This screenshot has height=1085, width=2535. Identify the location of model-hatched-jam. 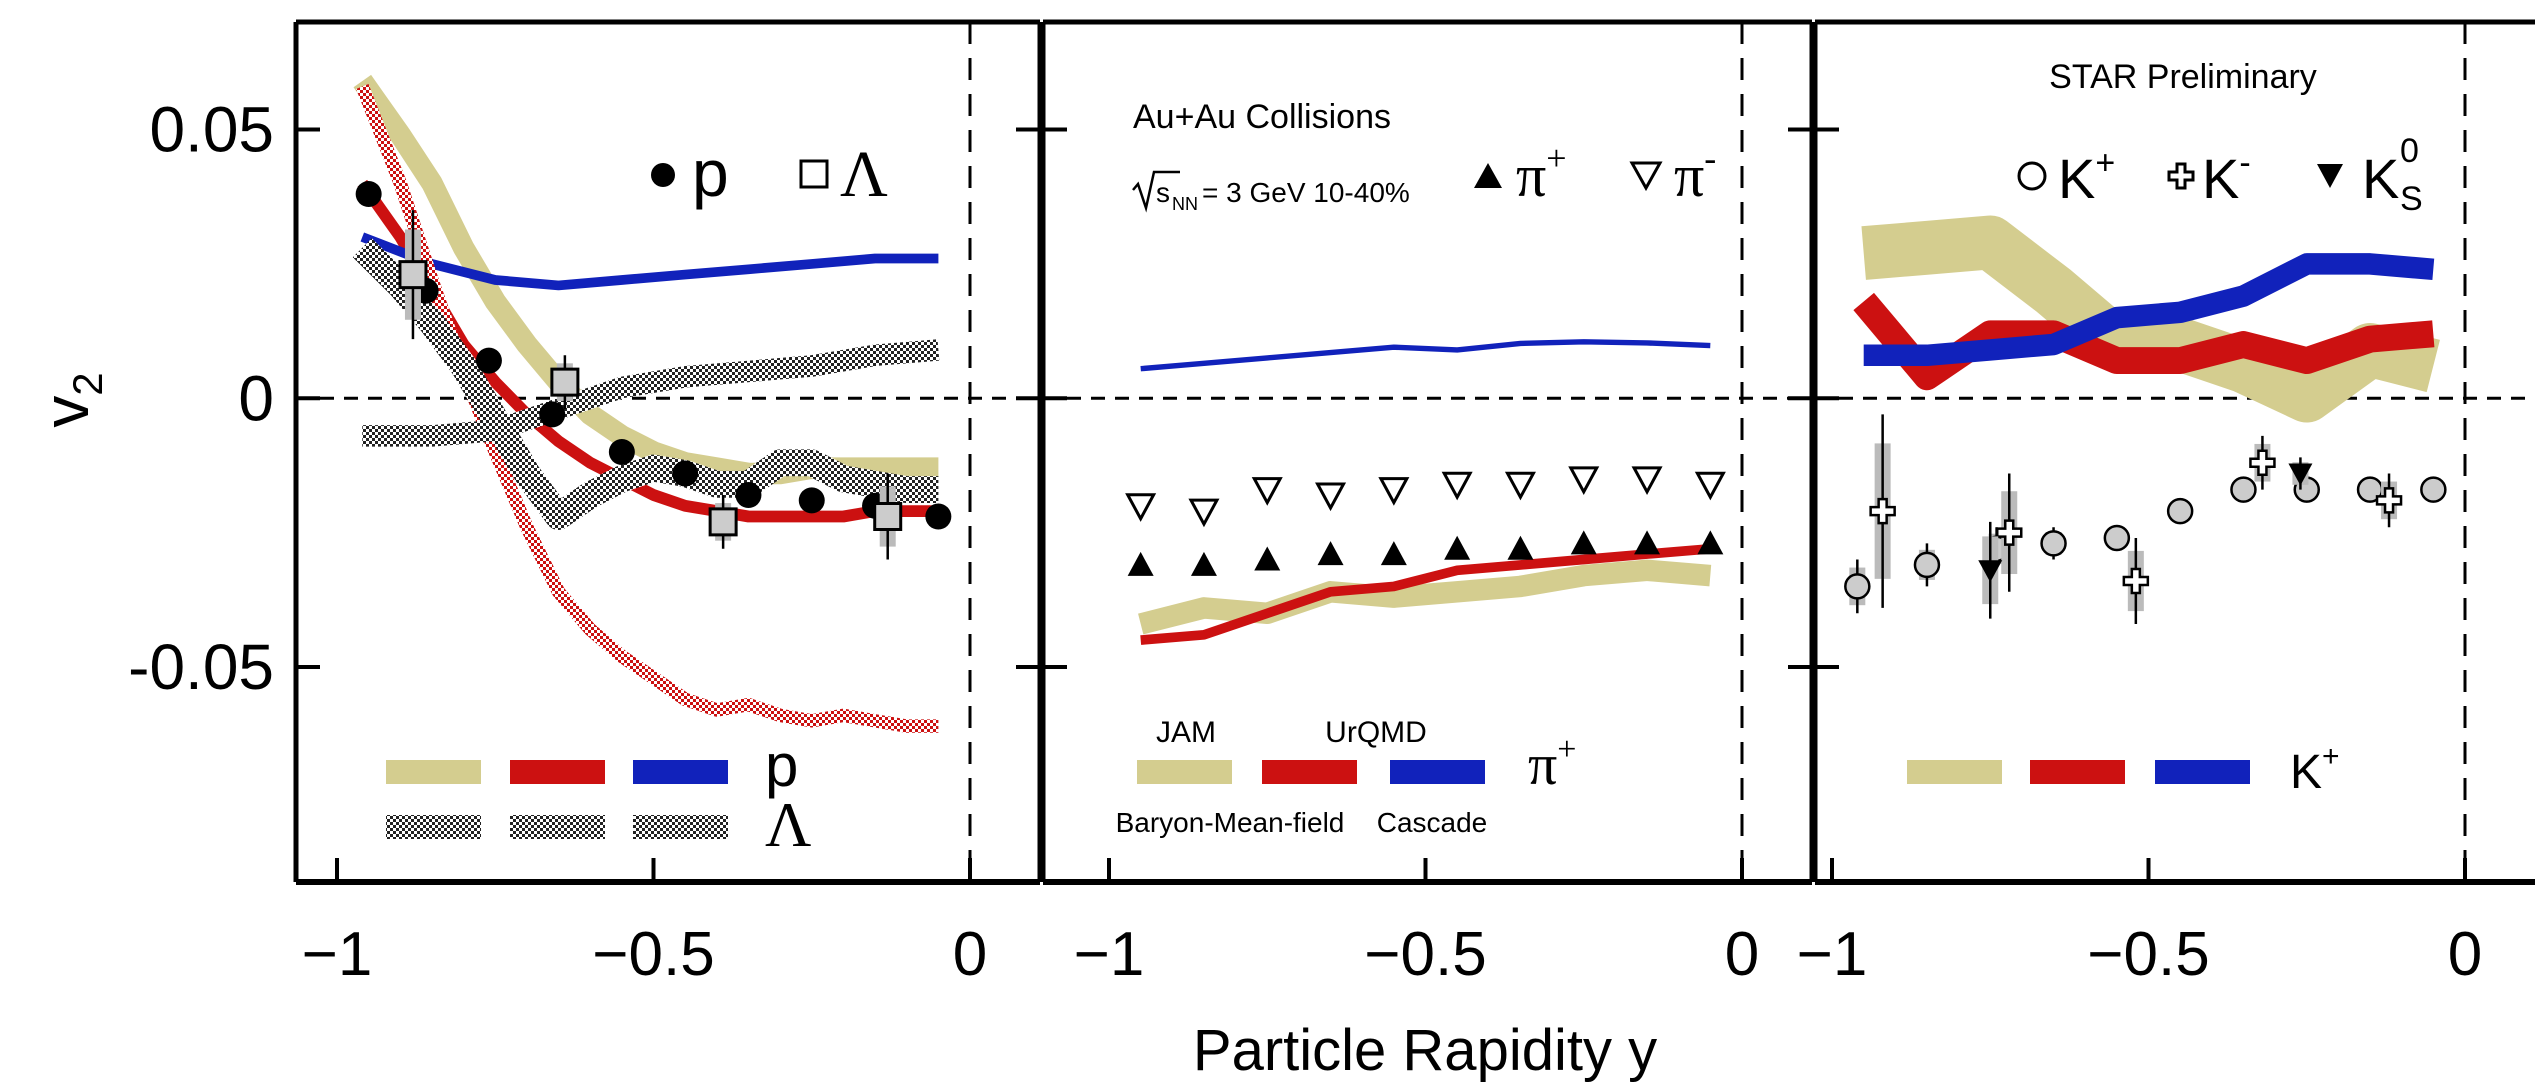
(645, 384).